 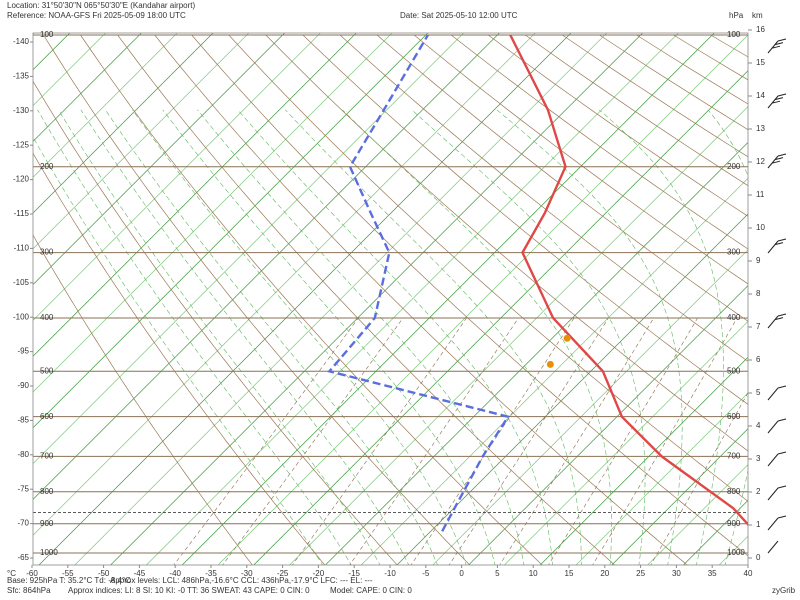 I want to click on km-tick-label: 9, so click(x=758, y=260).